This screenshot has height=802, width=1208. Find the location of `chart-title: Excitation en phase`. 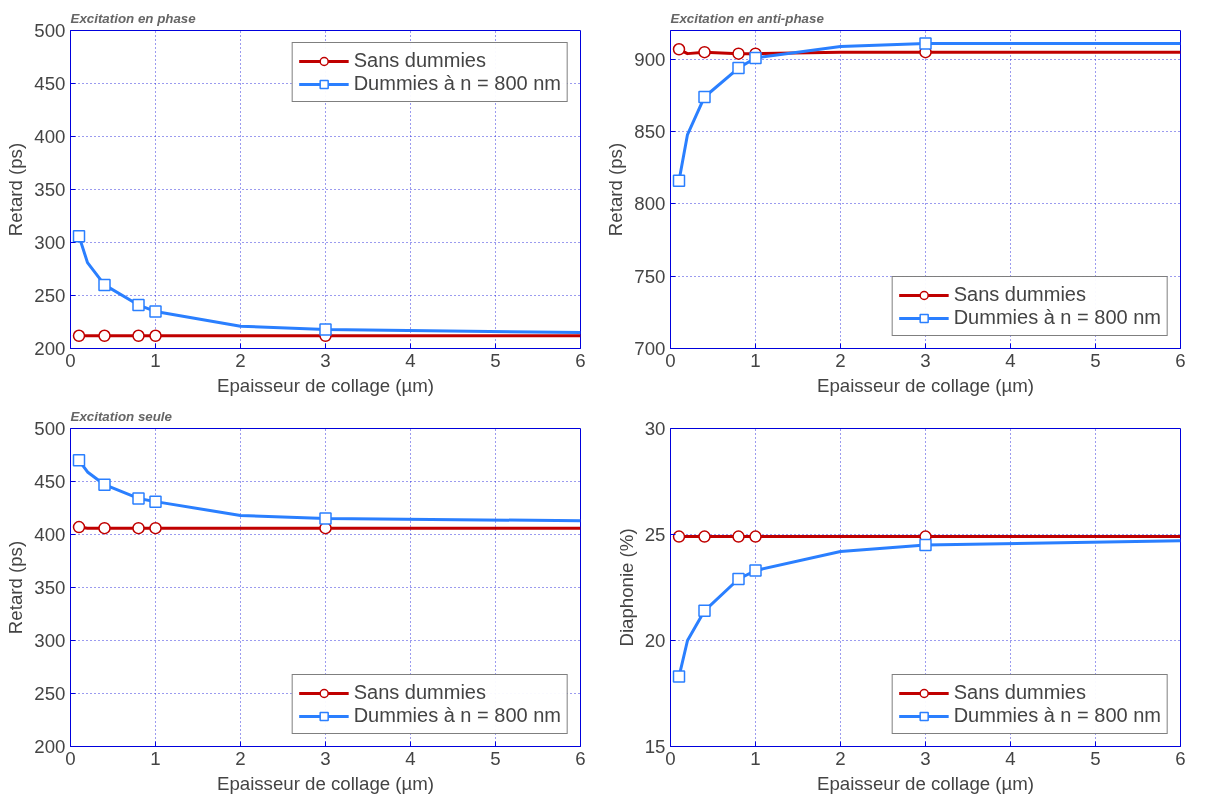

chart-title: Excitation en phase is located at coordinates (133, 18).